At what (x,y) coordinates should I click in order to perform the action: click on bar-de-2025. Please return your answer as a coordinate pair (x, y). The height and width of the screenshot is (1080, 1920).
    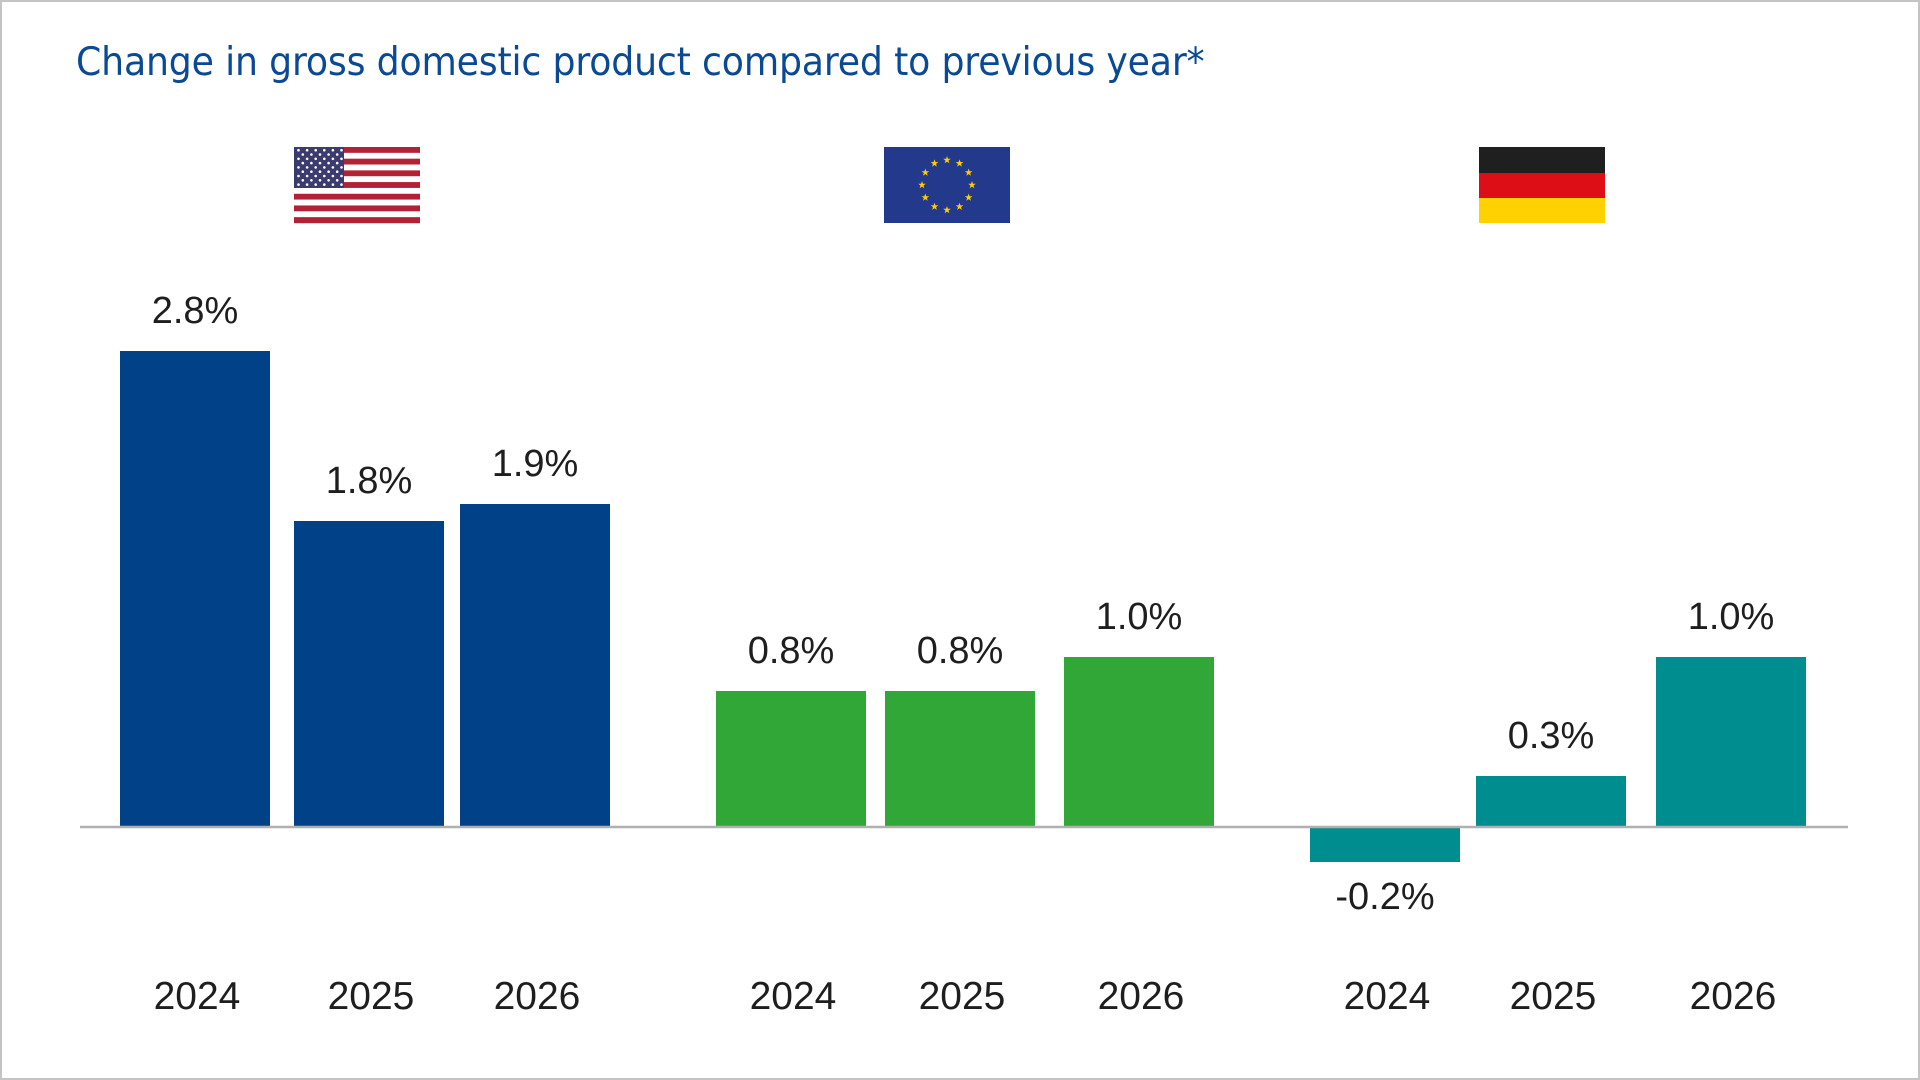
    Looking at the image, I should click on (1551, 801).